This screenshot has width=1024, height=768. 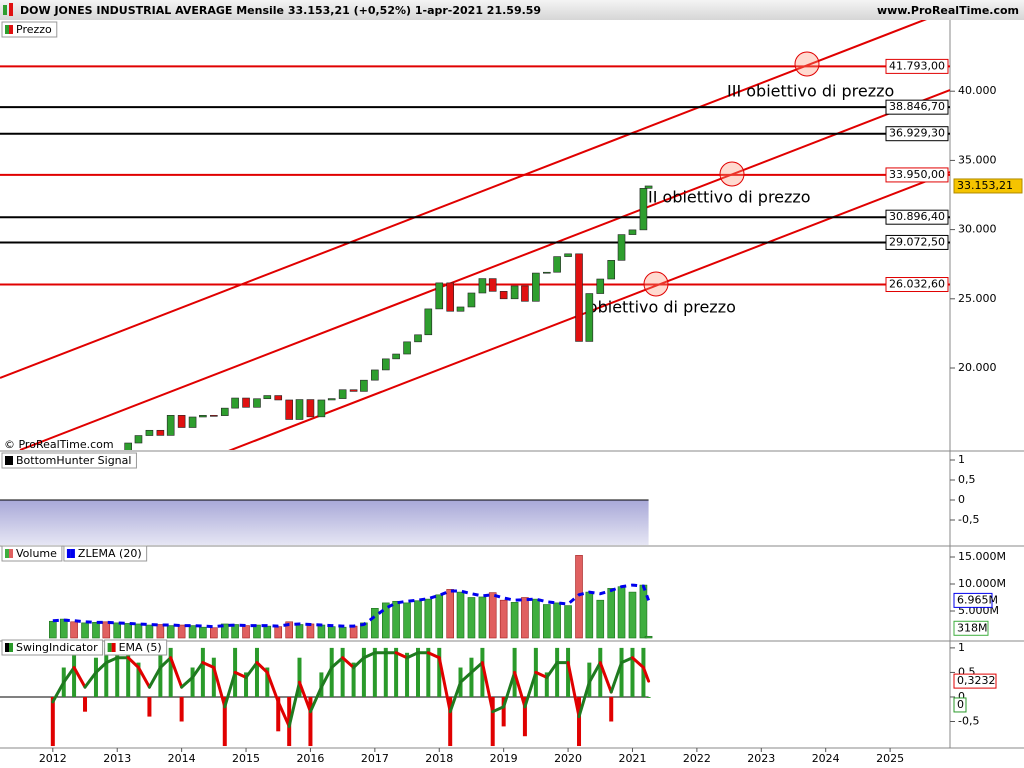 What do you see at coordinates (948, 10) in the screenshot?
I see `site: www.ProRealTime.com` at bounding box center [948, 10].